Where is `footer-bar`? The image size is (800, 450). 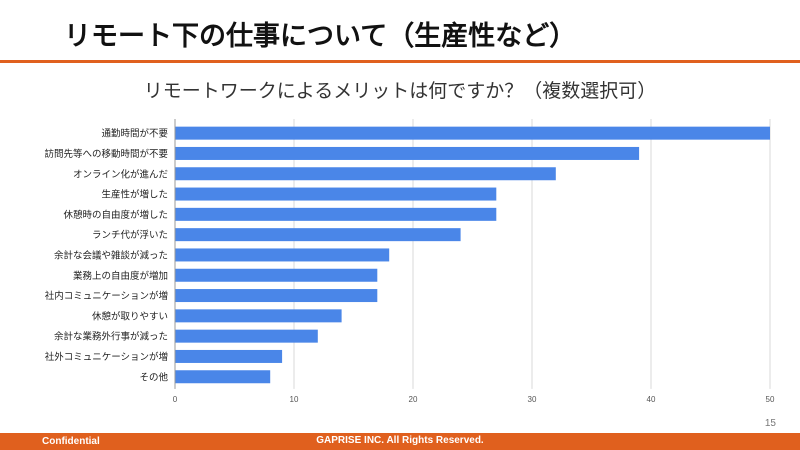
footer-bar is located at coordinates (400, 441).